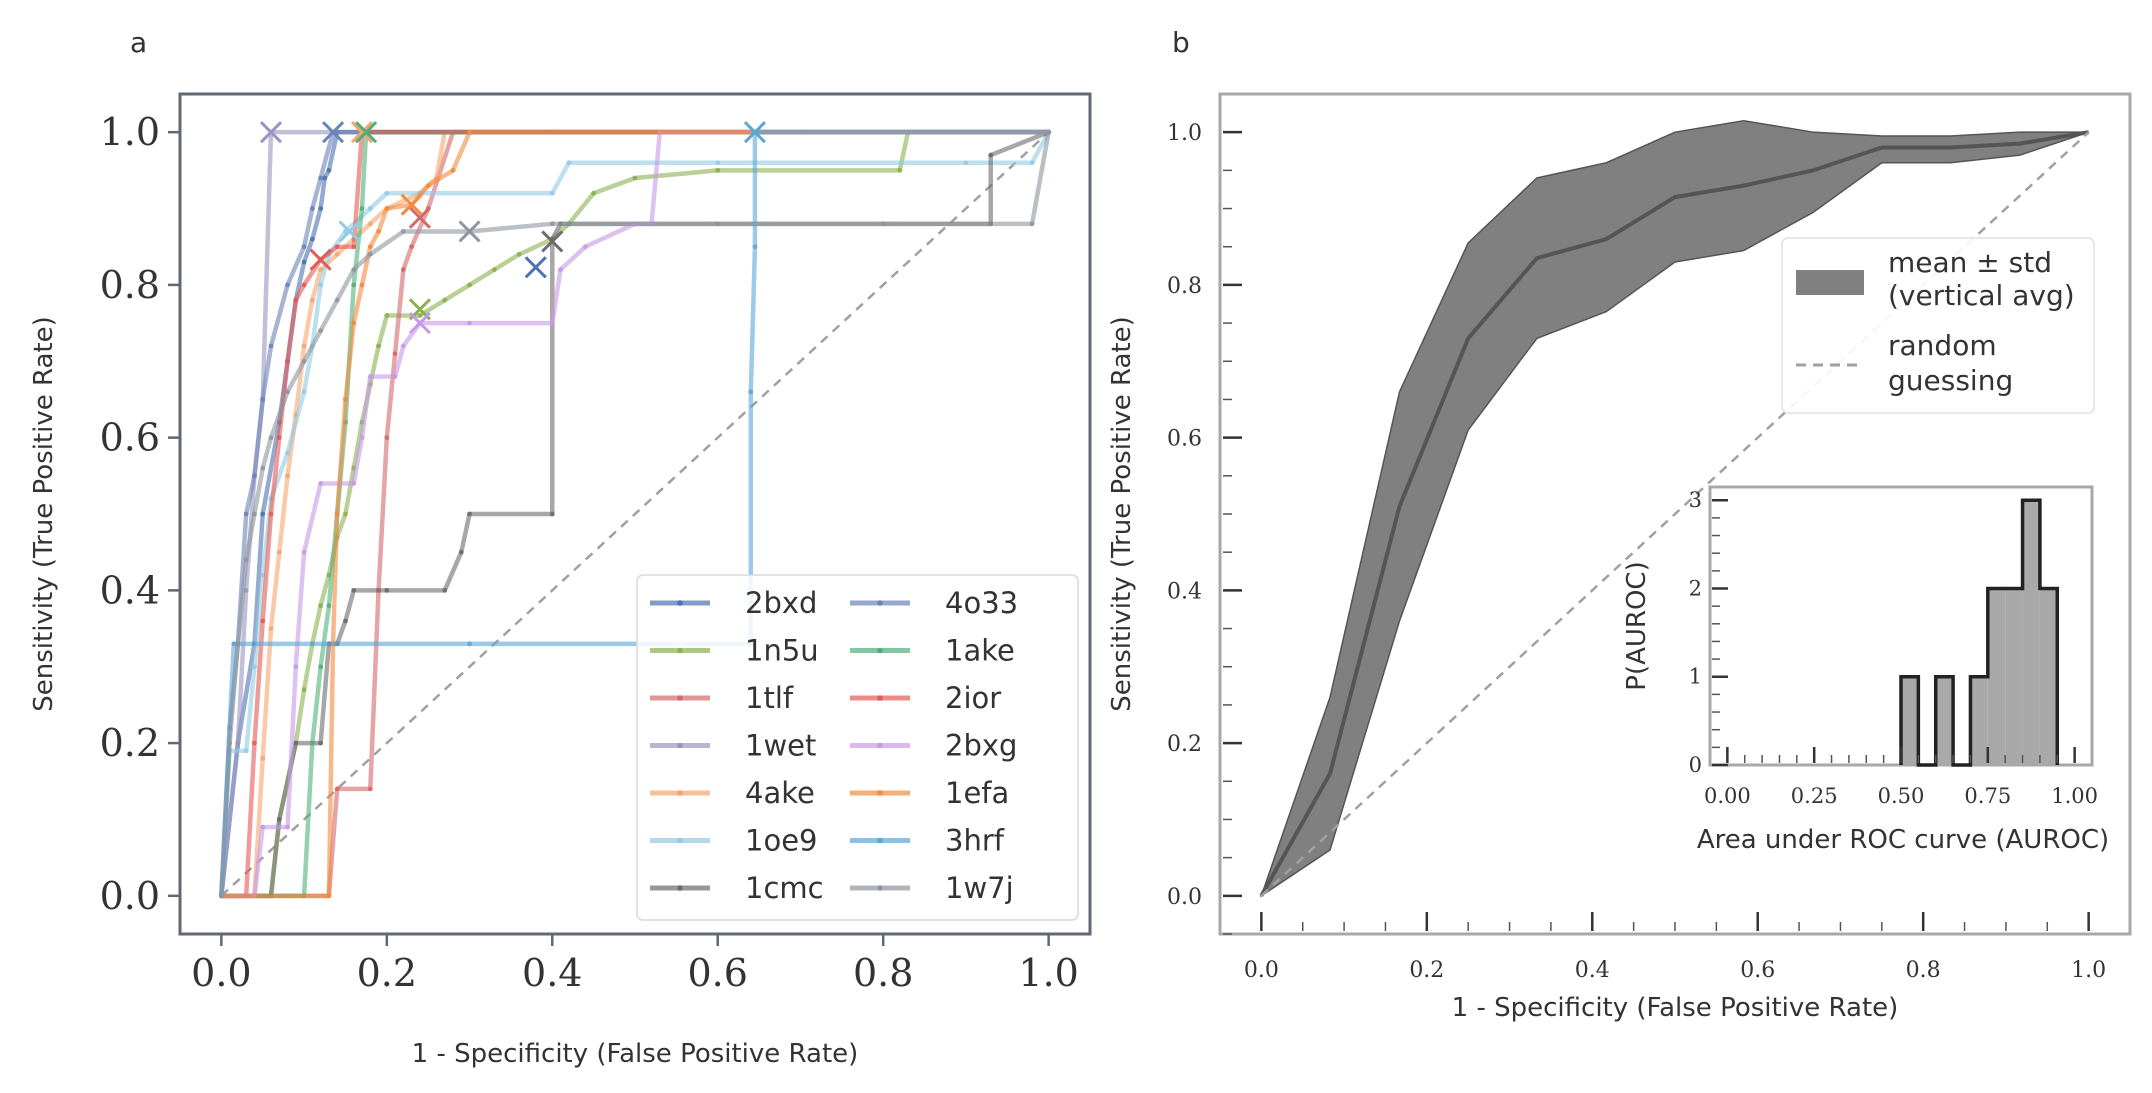 This screenshot has width=2152, height=1093. I want to click on inset-x-tick-label: 0.00, so click(1727, 796).